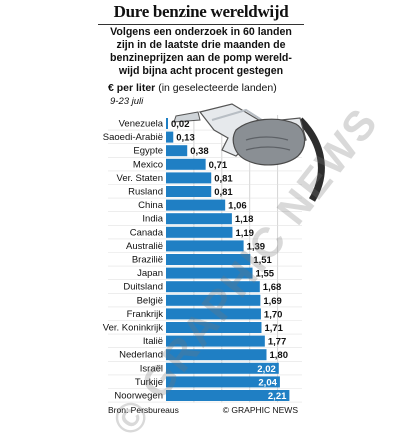  I want to click on subtitle-line: benzineprijzen aan de pomp wereld-, so click(201, 58).